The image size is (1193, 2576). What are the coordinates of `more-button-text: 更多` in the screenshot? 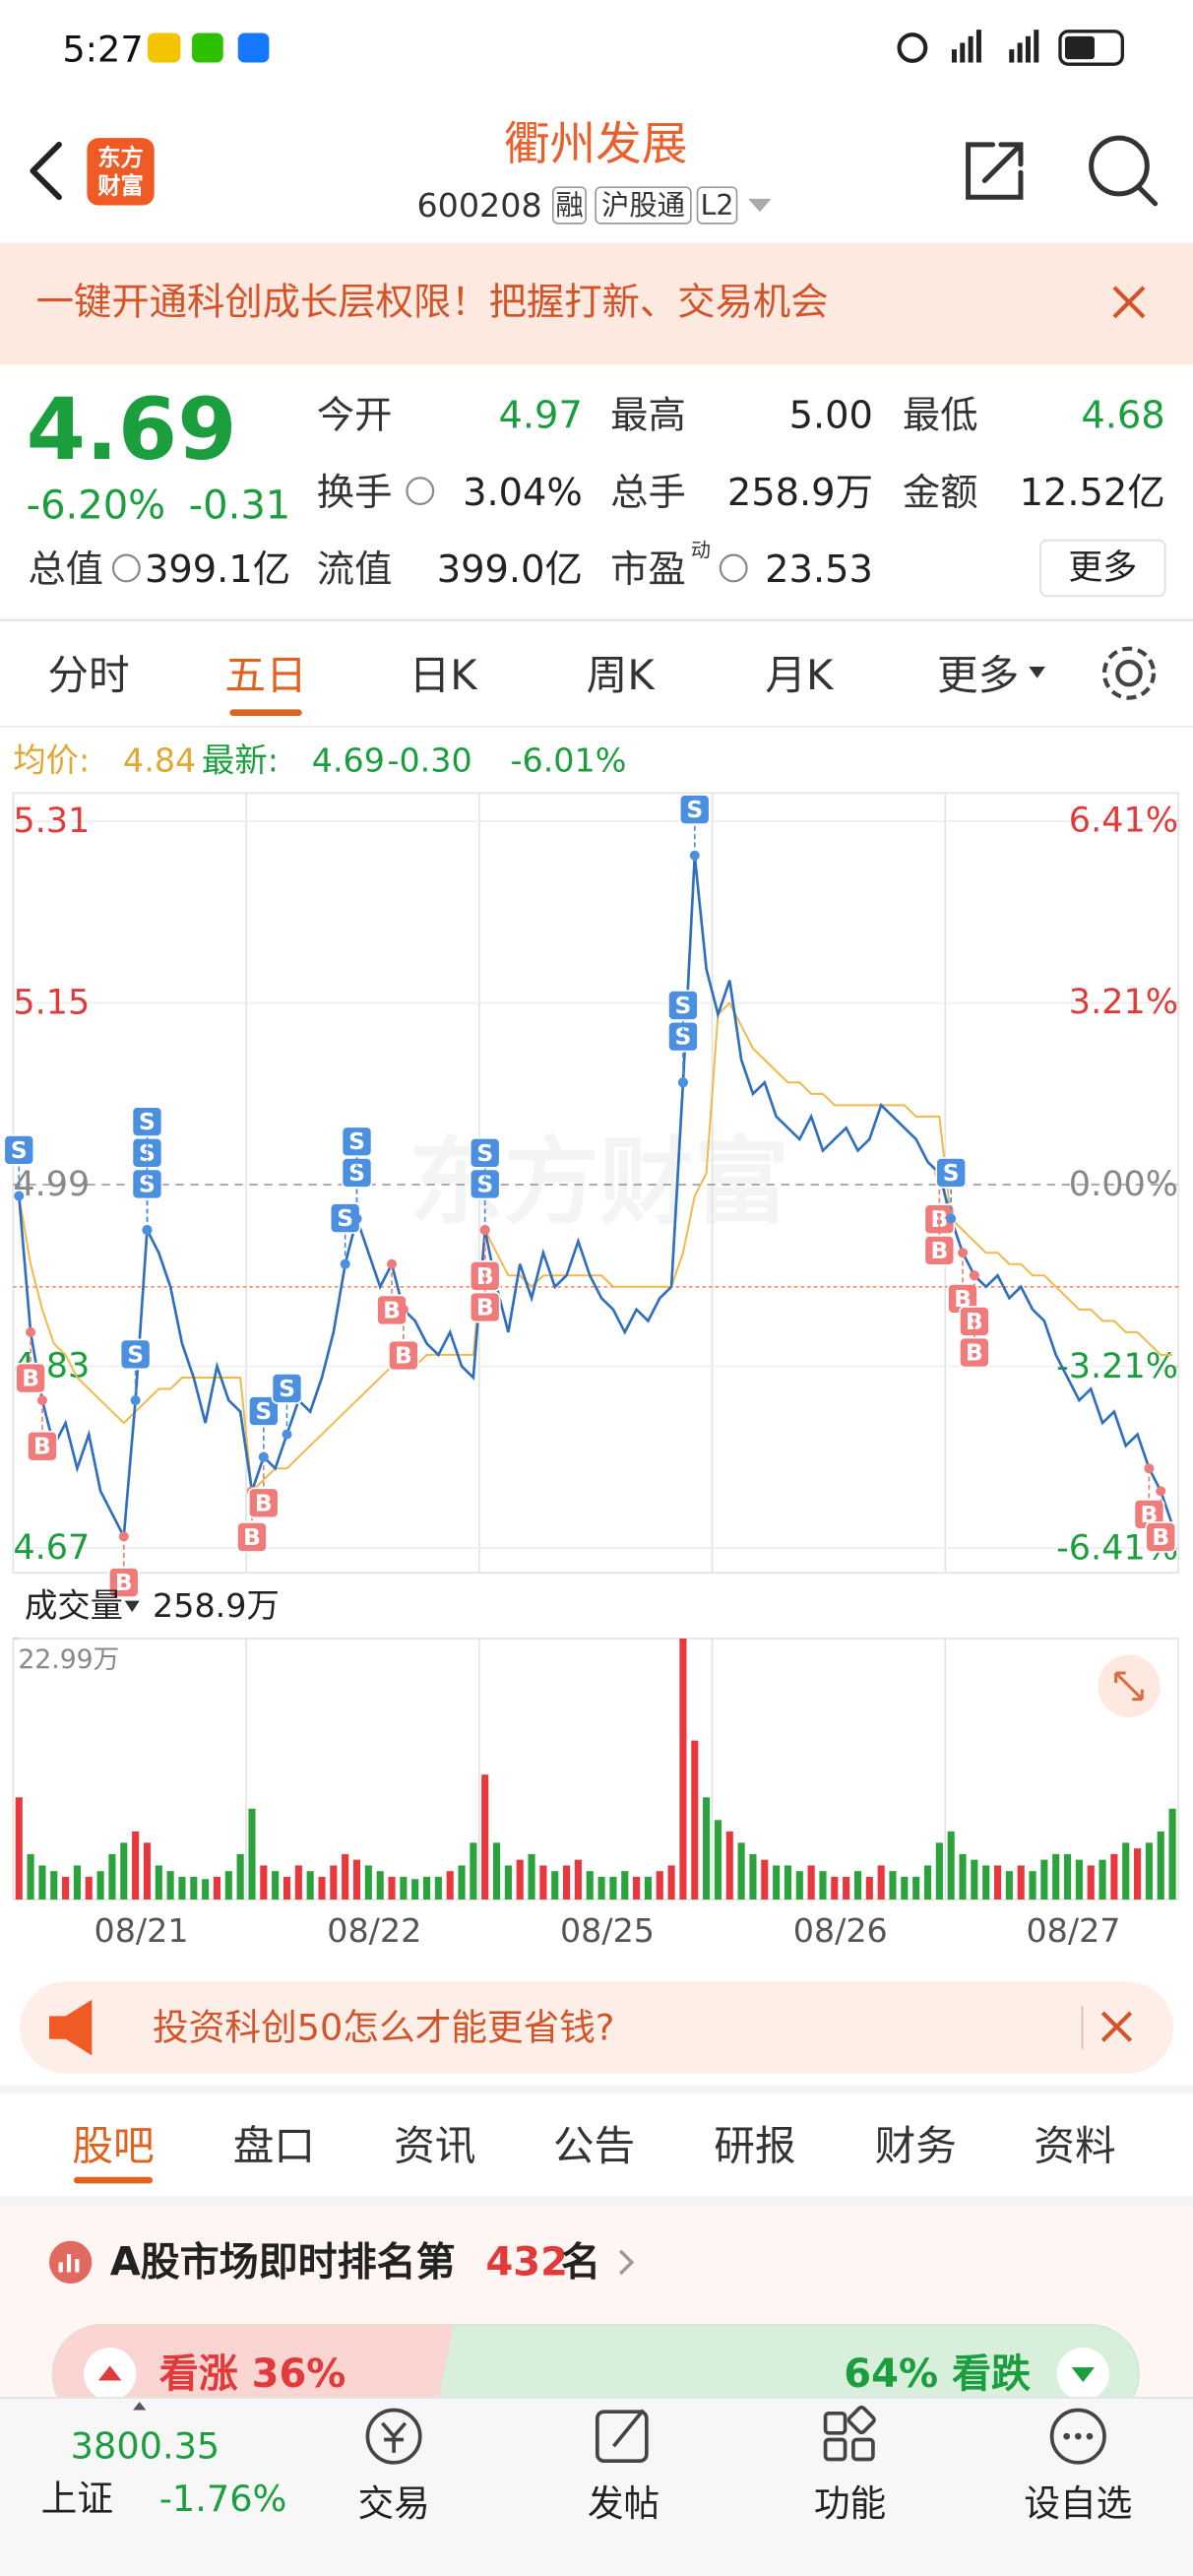 It's located at (1102, 568).